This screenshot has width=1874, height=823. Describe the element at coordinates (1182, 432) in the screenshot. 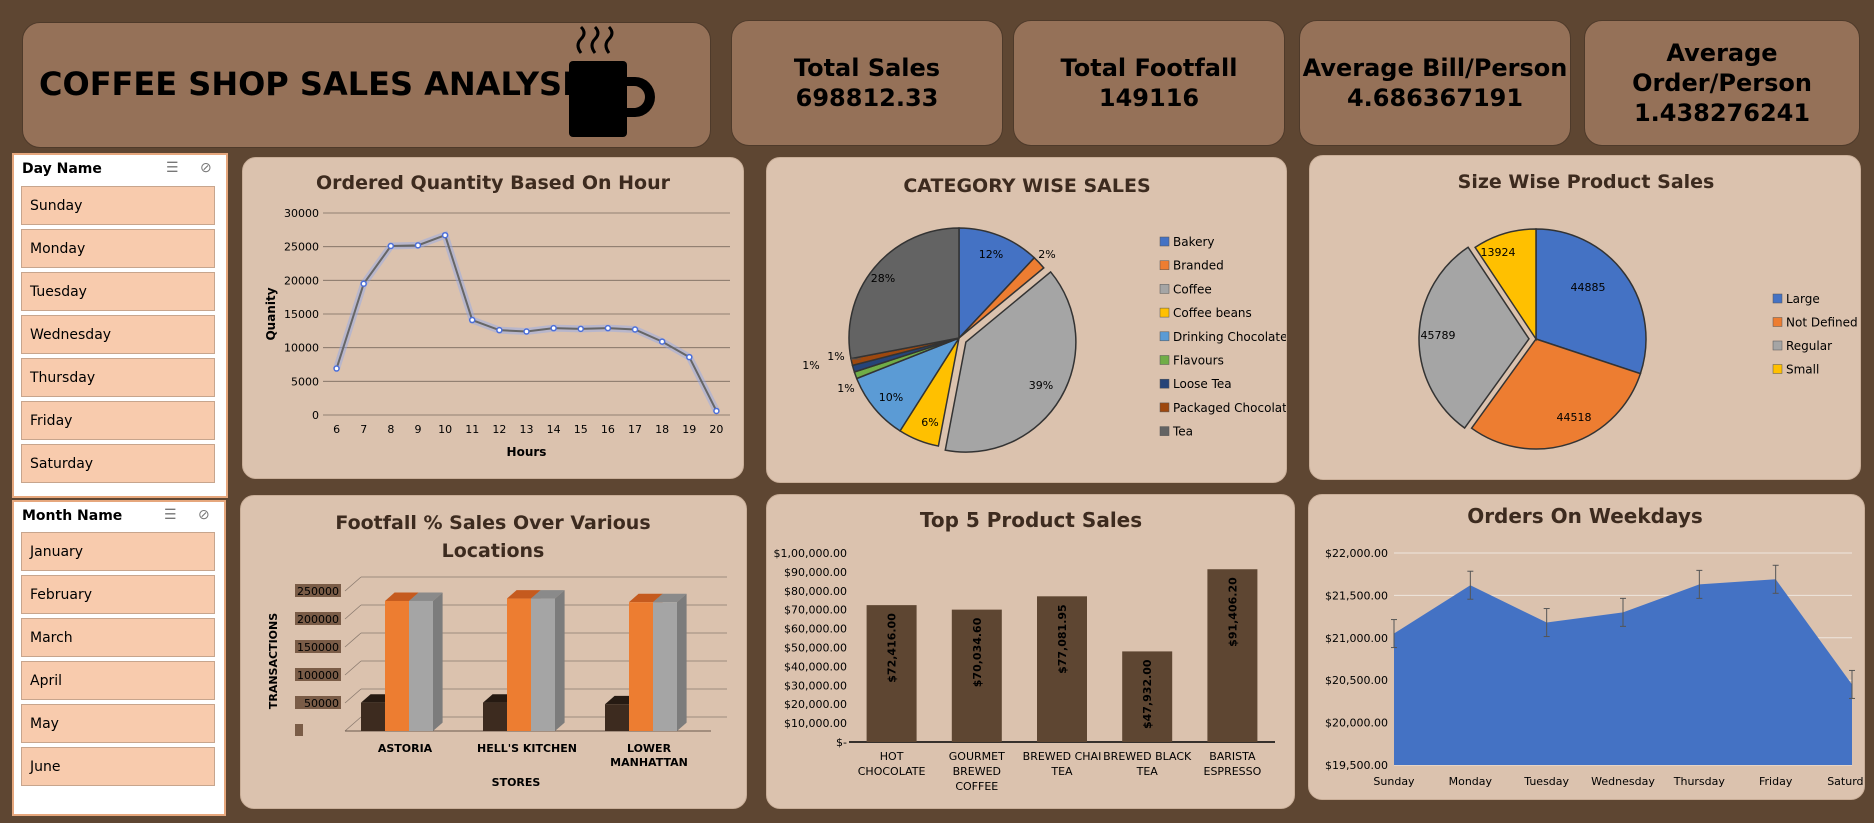

I see `legend-label: Tea` at that location.